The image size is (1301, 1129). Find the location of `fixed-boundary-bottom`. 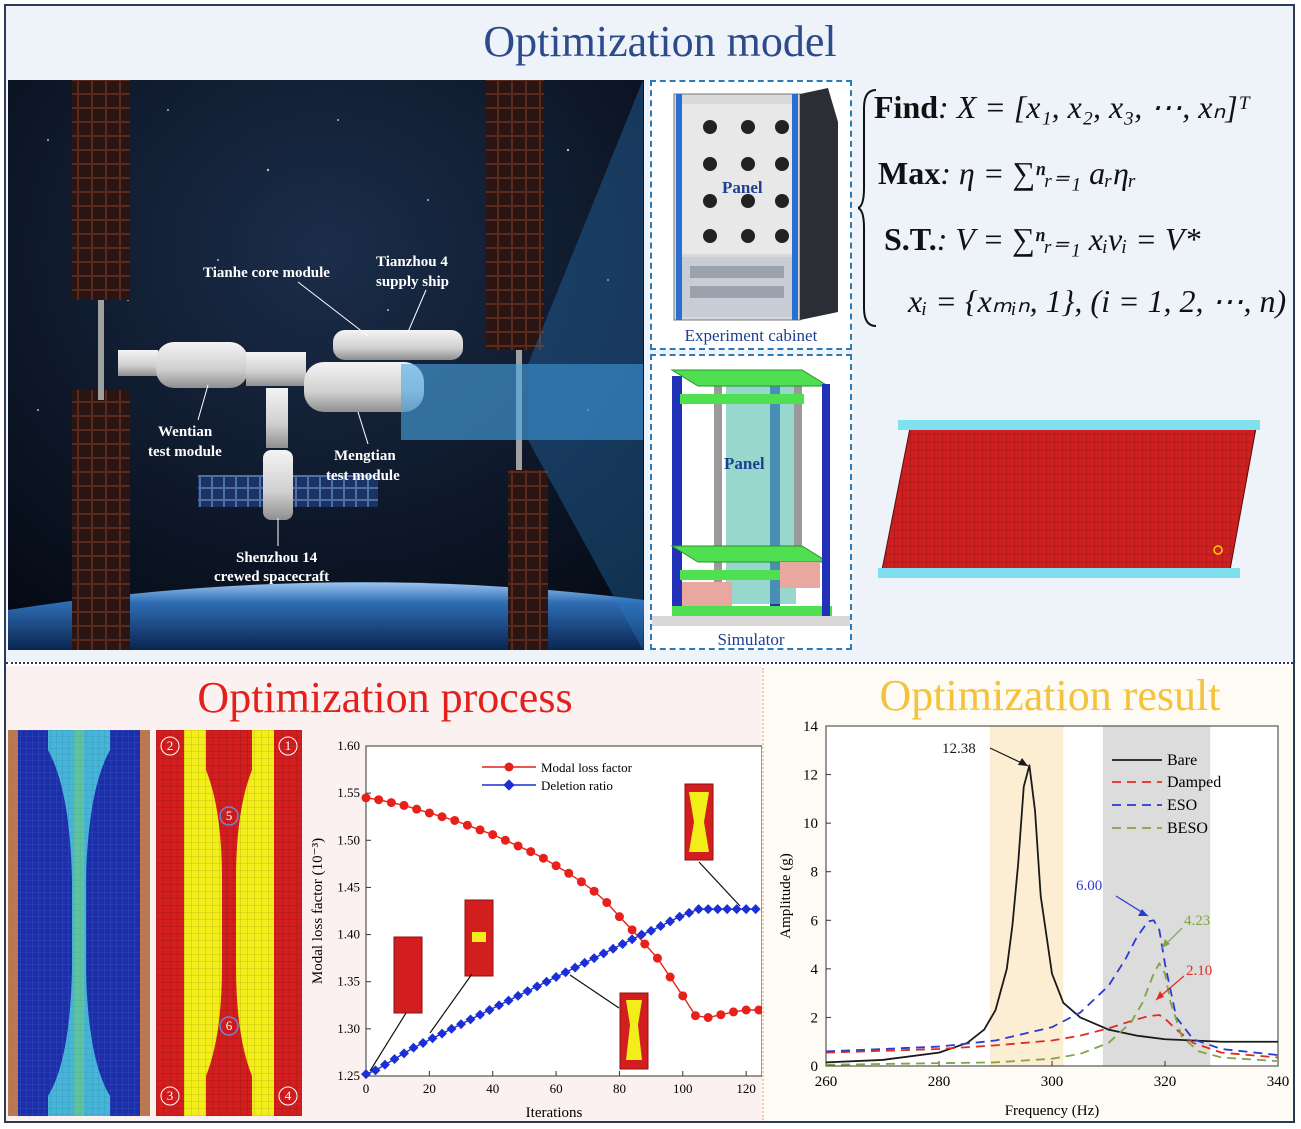

fixed-boundary-bottom is located at coordinates (1059, 573).